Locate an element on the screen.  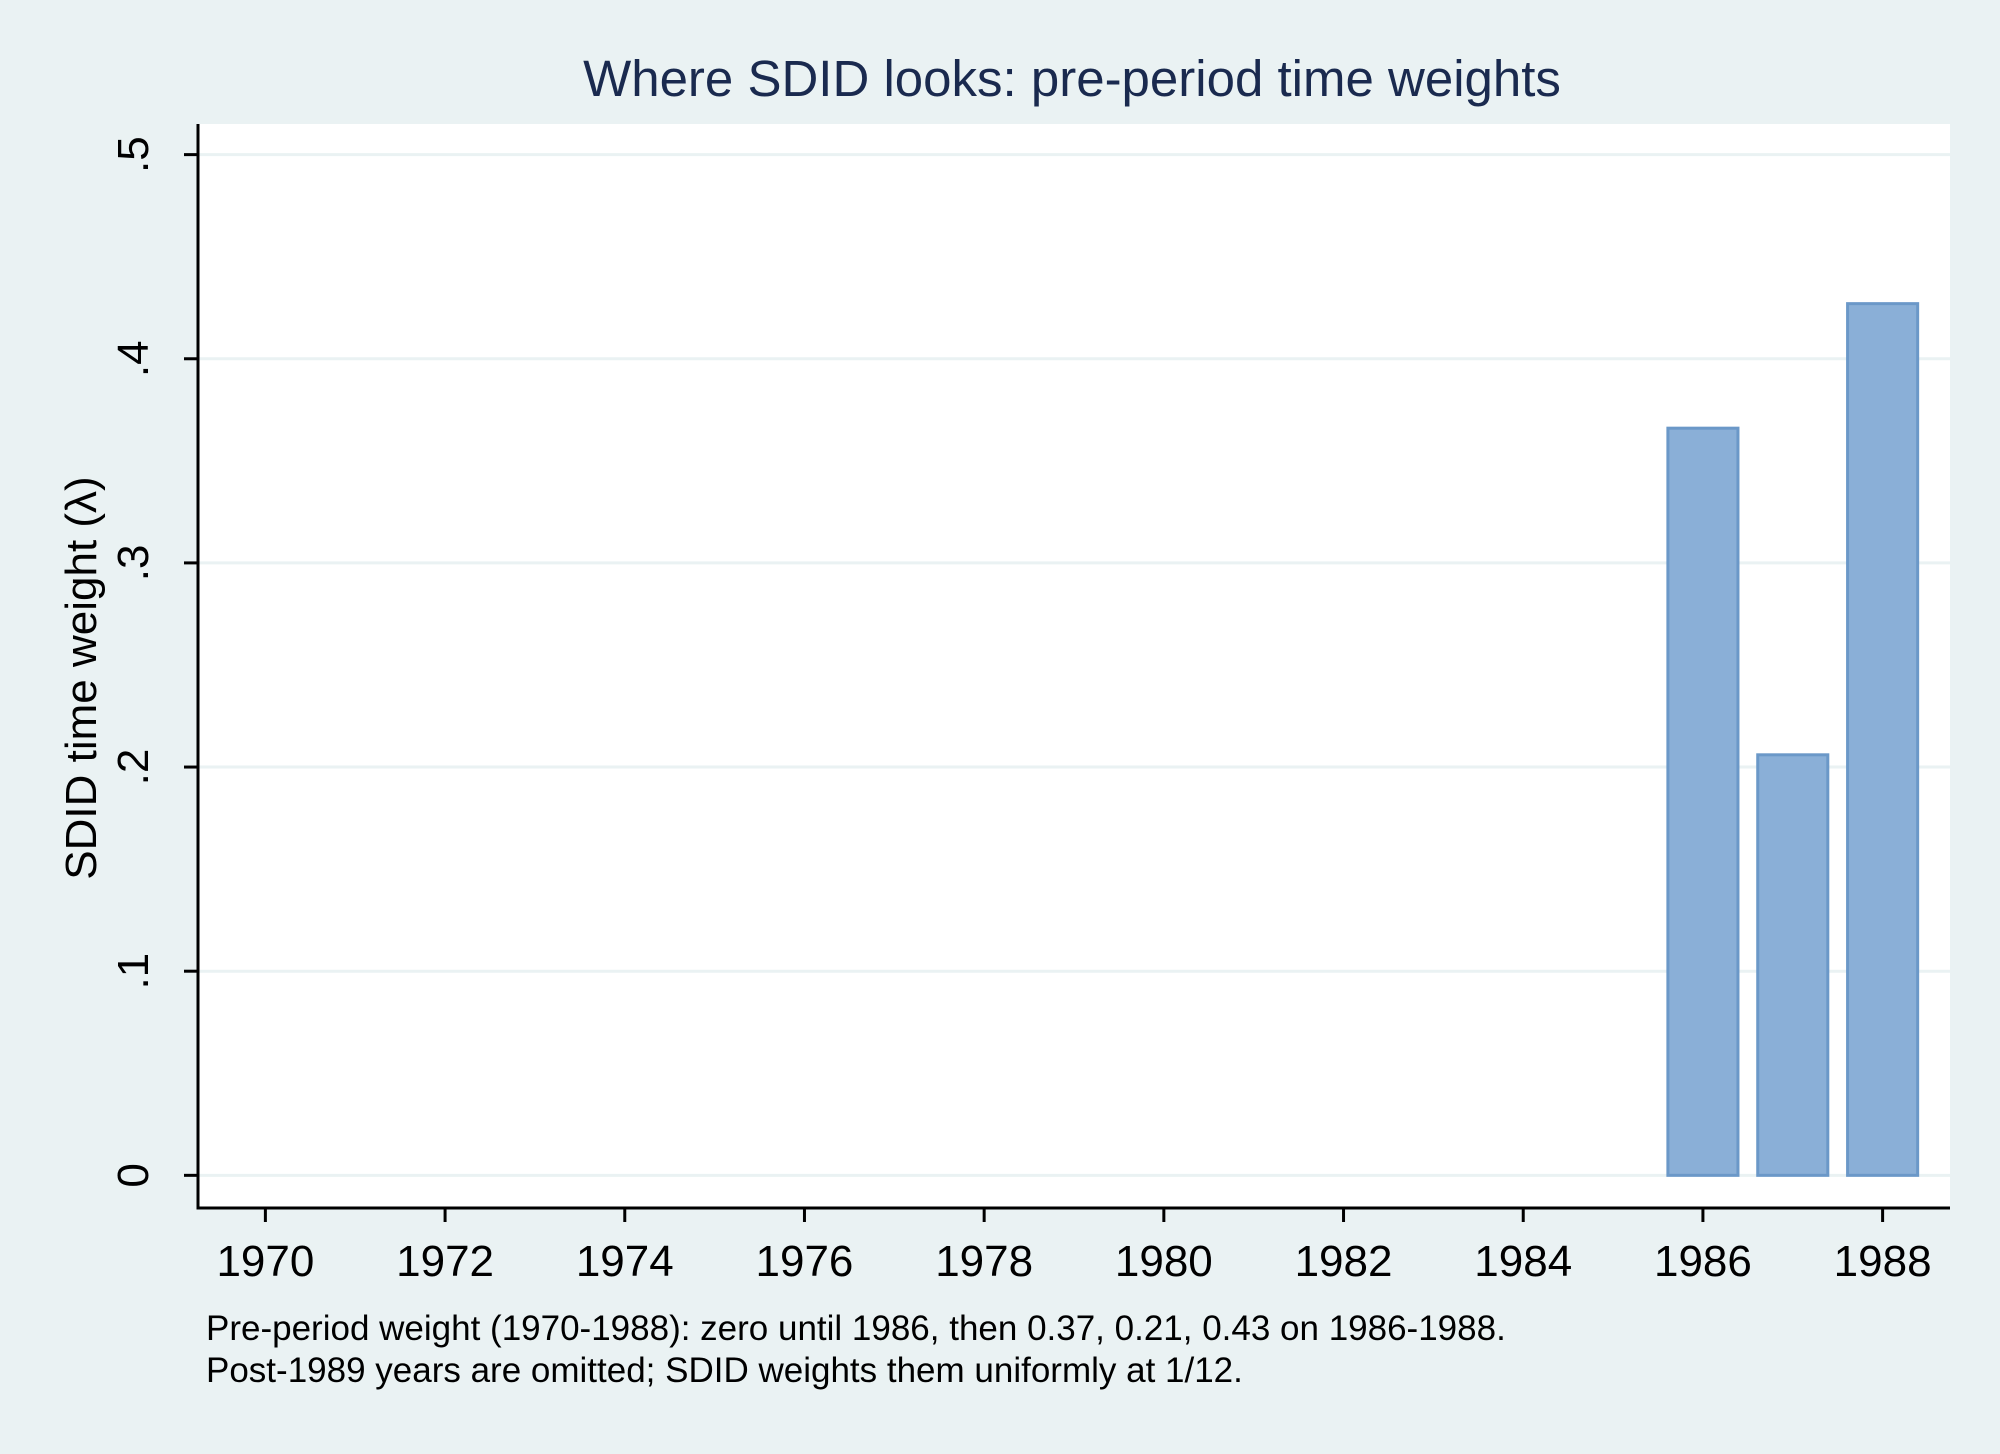
bar-1986 is located at coordinates (1703, 801).